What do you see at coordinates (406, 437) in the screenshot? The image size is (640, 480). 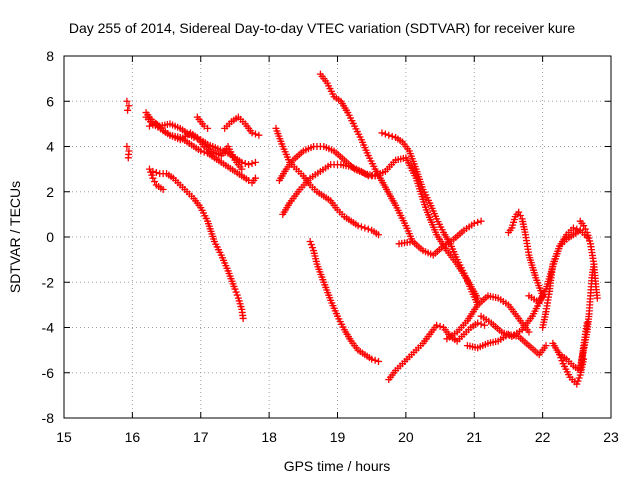 I see `x-tick-label: 20` at bounding box center [406, 437].